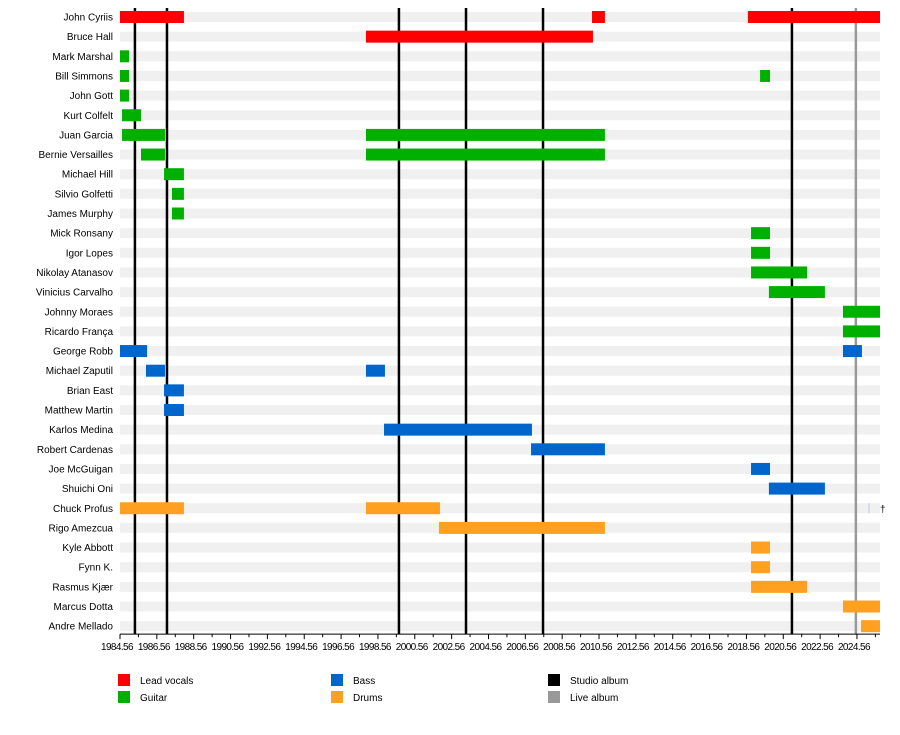 This screenshot has height=735, width=900. I want to click on x-tick-label: 1990.56, so click(228, 647).